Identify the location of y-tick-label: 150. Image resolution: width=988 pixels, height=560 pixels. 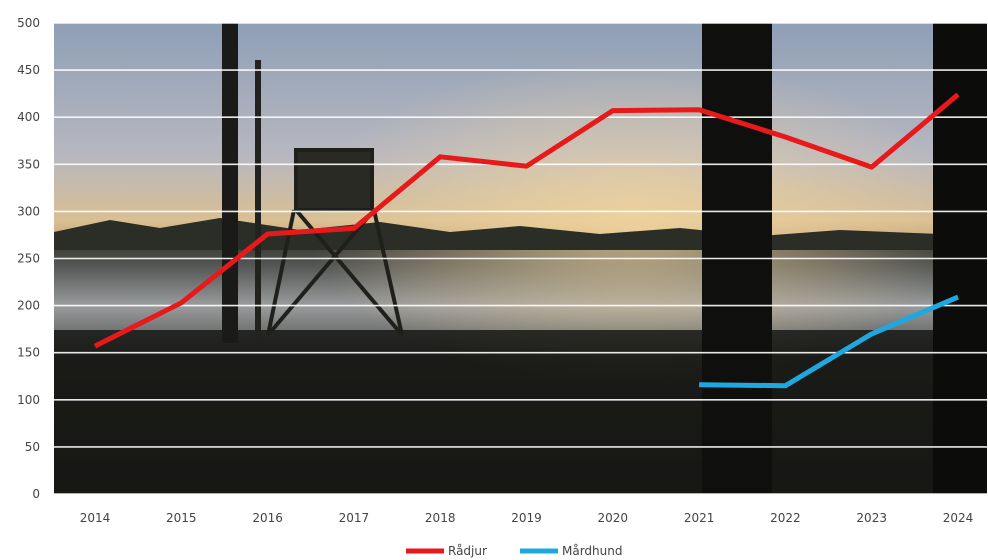
(28, 353).